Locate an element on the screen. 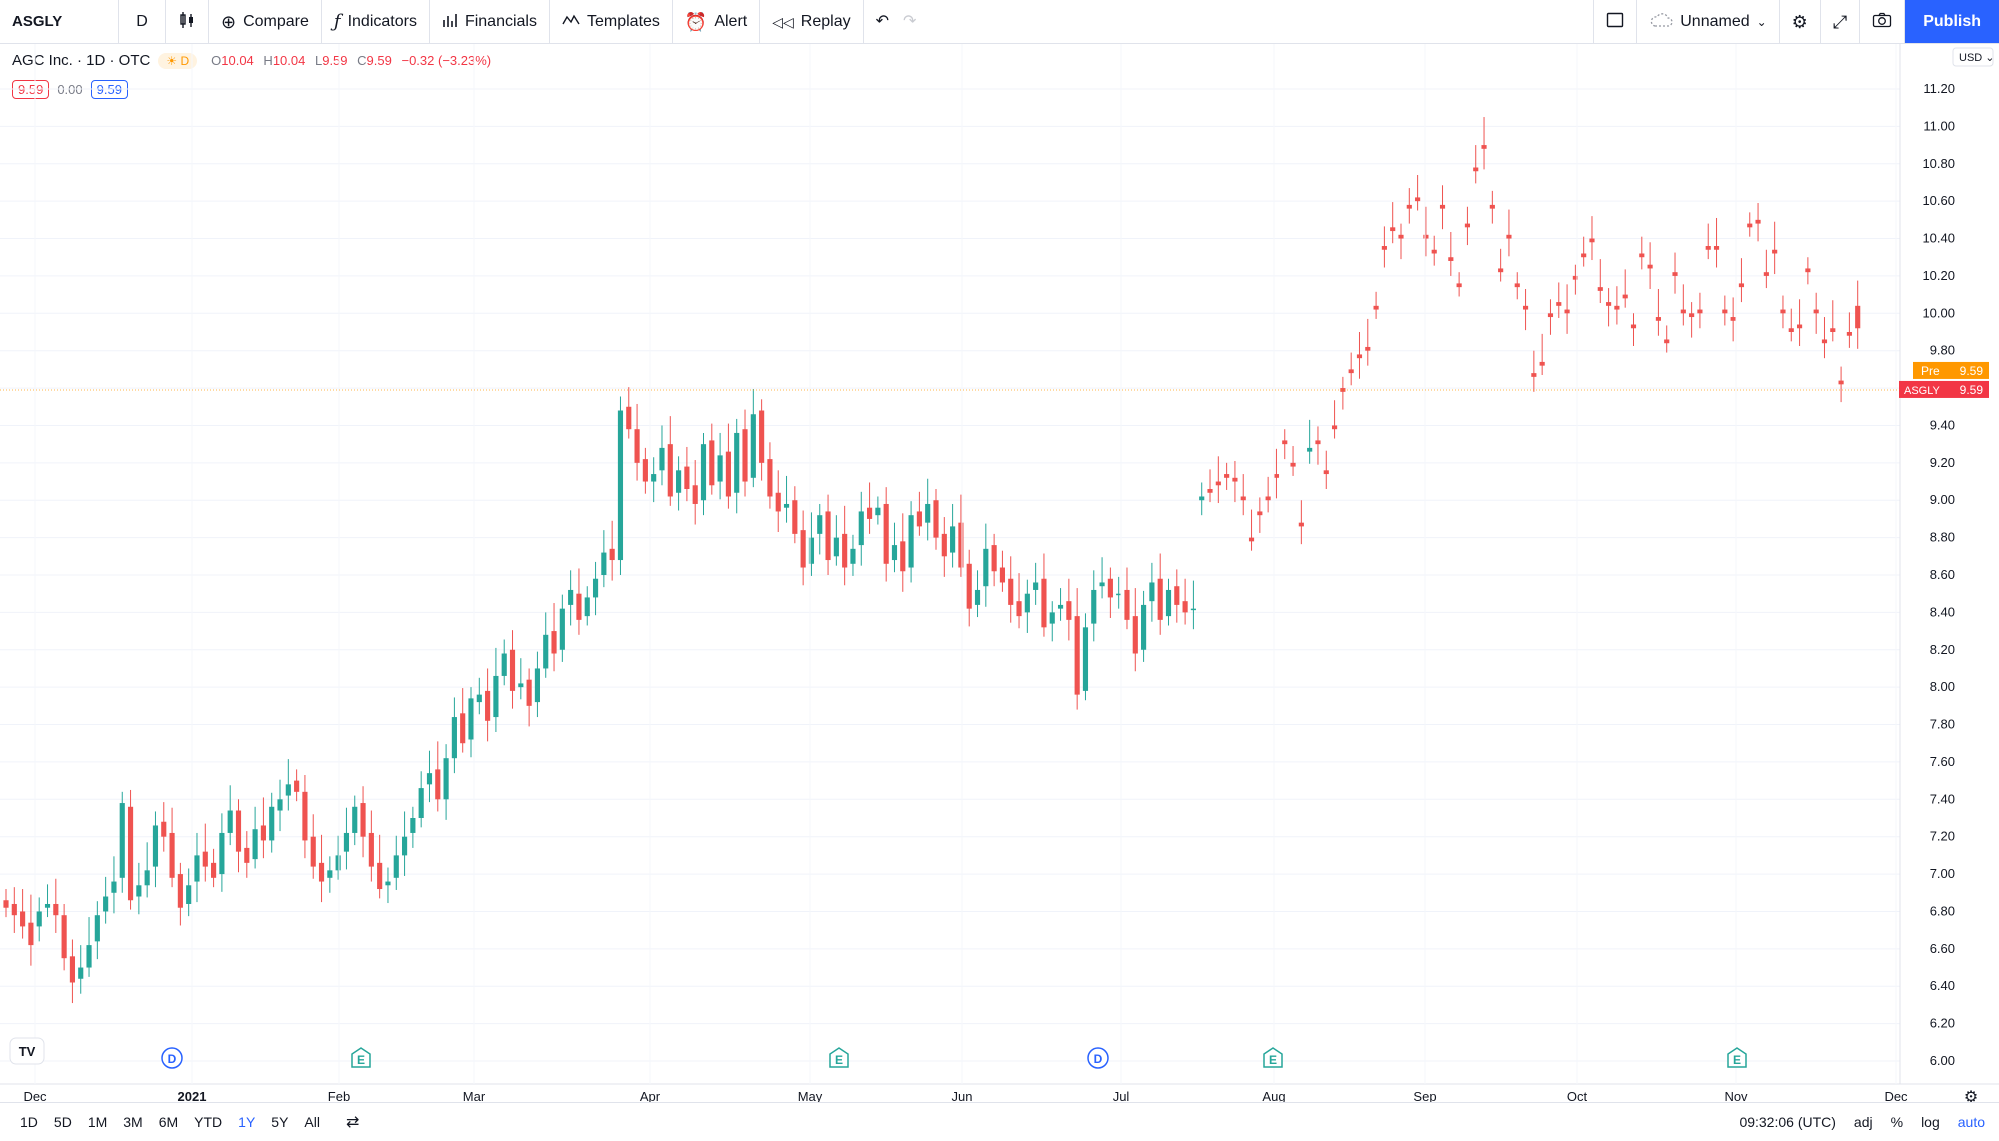  indicators-button: ƒ Indicators is located at coordinates (376, 21).